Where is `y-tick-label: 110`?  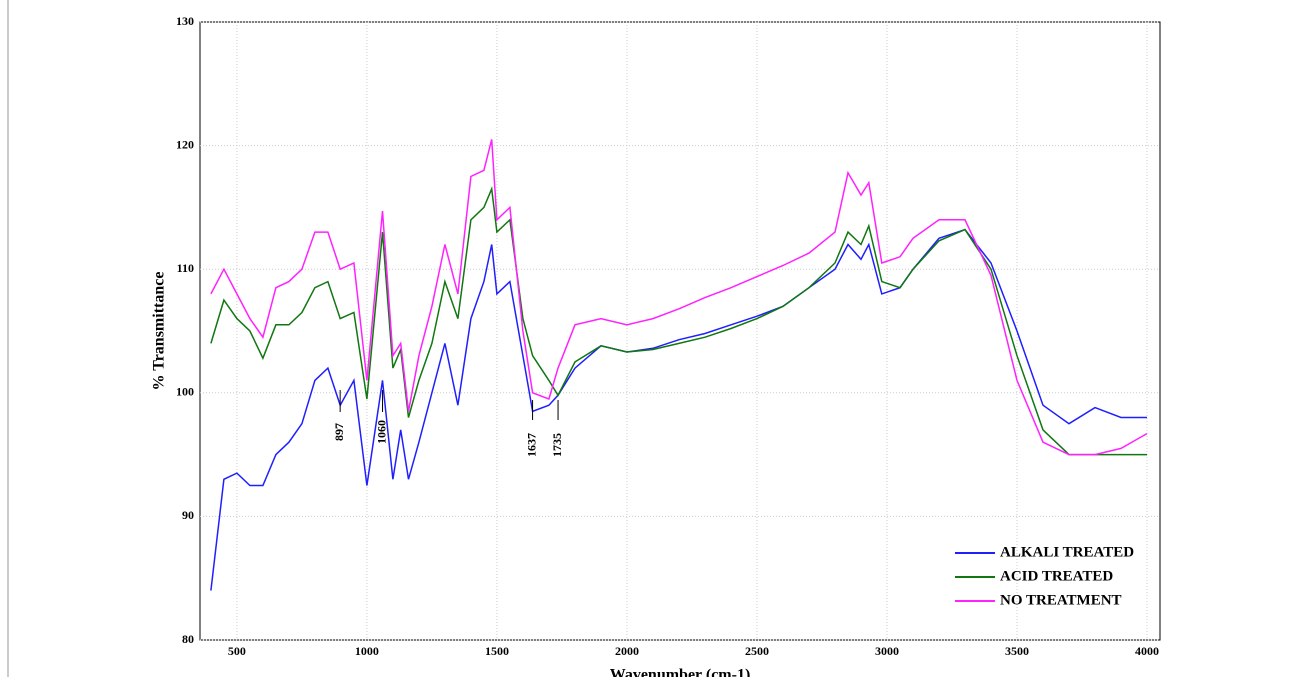 y-tick-label: 110 is located at coordinates (185, 268).